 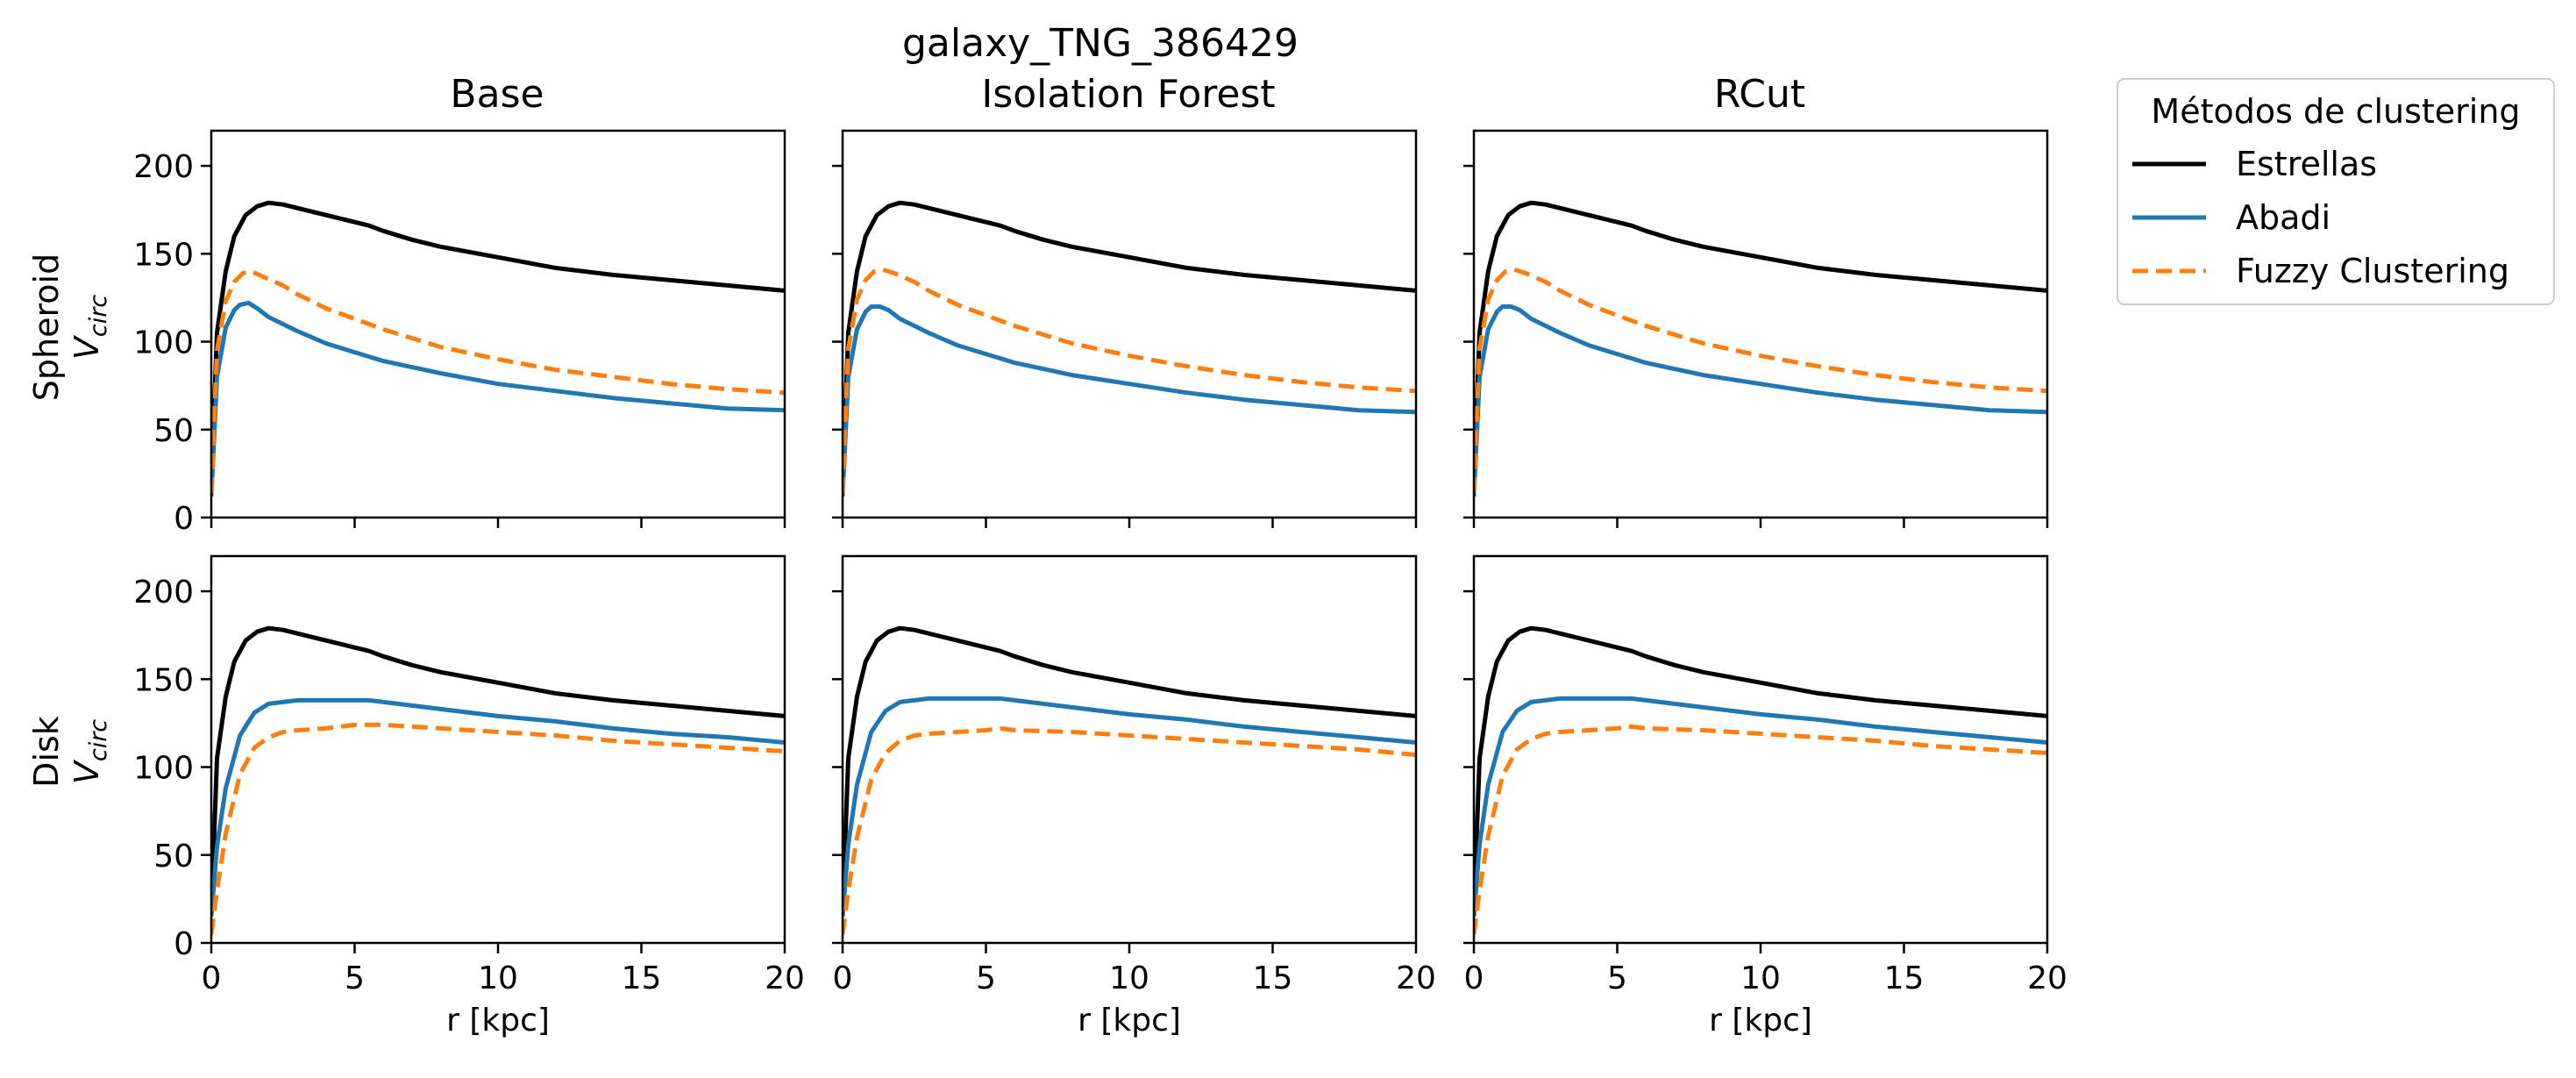 What do you see at coordinates (1100, 43) in the screenshot?
I see `figure-title: galaxy_TNG_386429` at bounding box center [1100, 43].